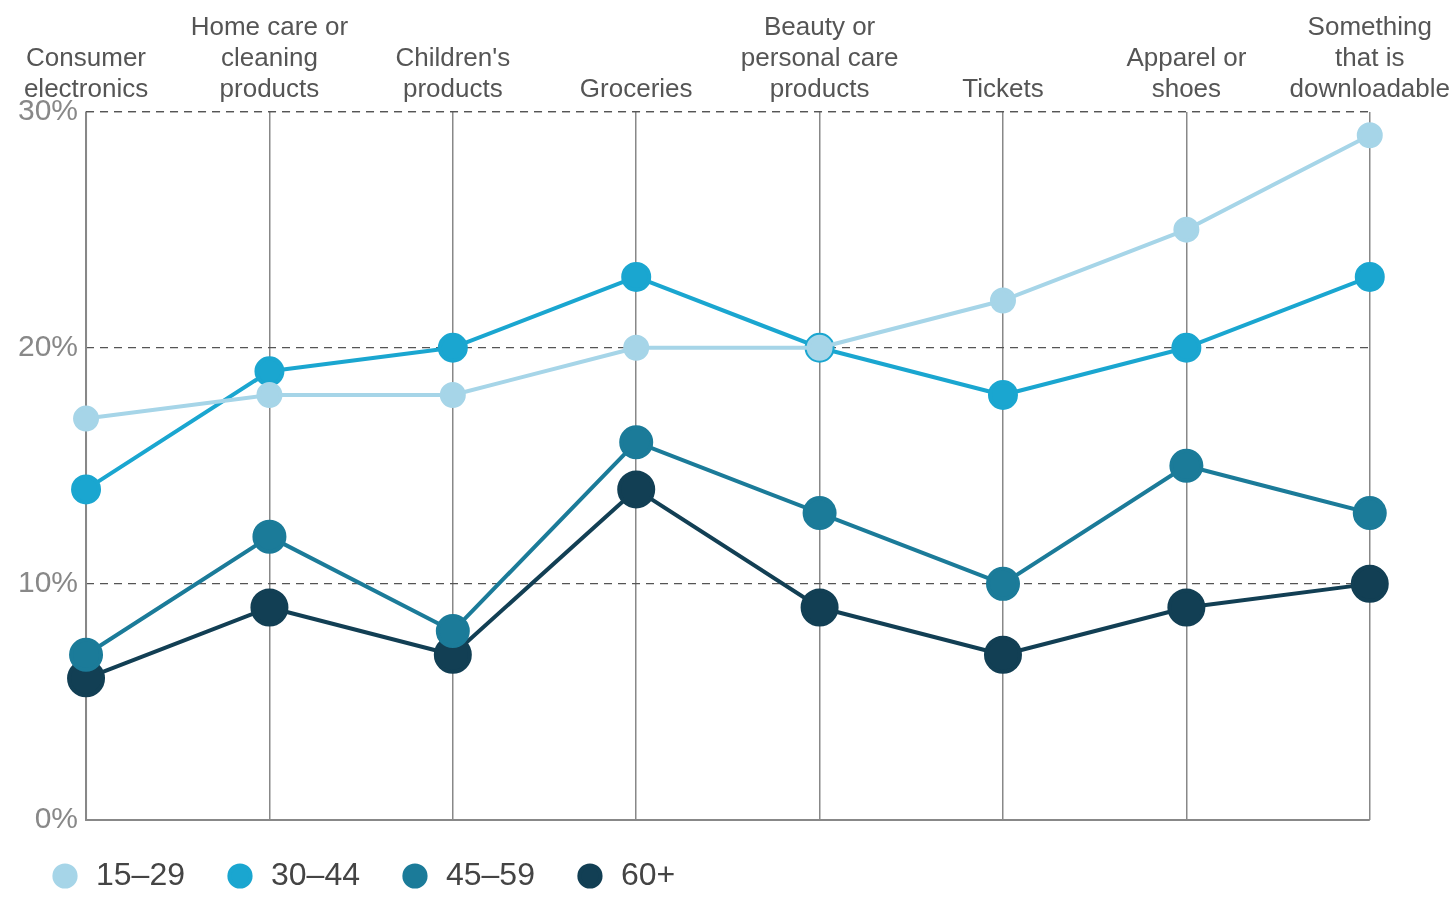 This screenshot has height=902, width=1456. I want to click on x-tick-label: Tickets, so click(1003, 88).